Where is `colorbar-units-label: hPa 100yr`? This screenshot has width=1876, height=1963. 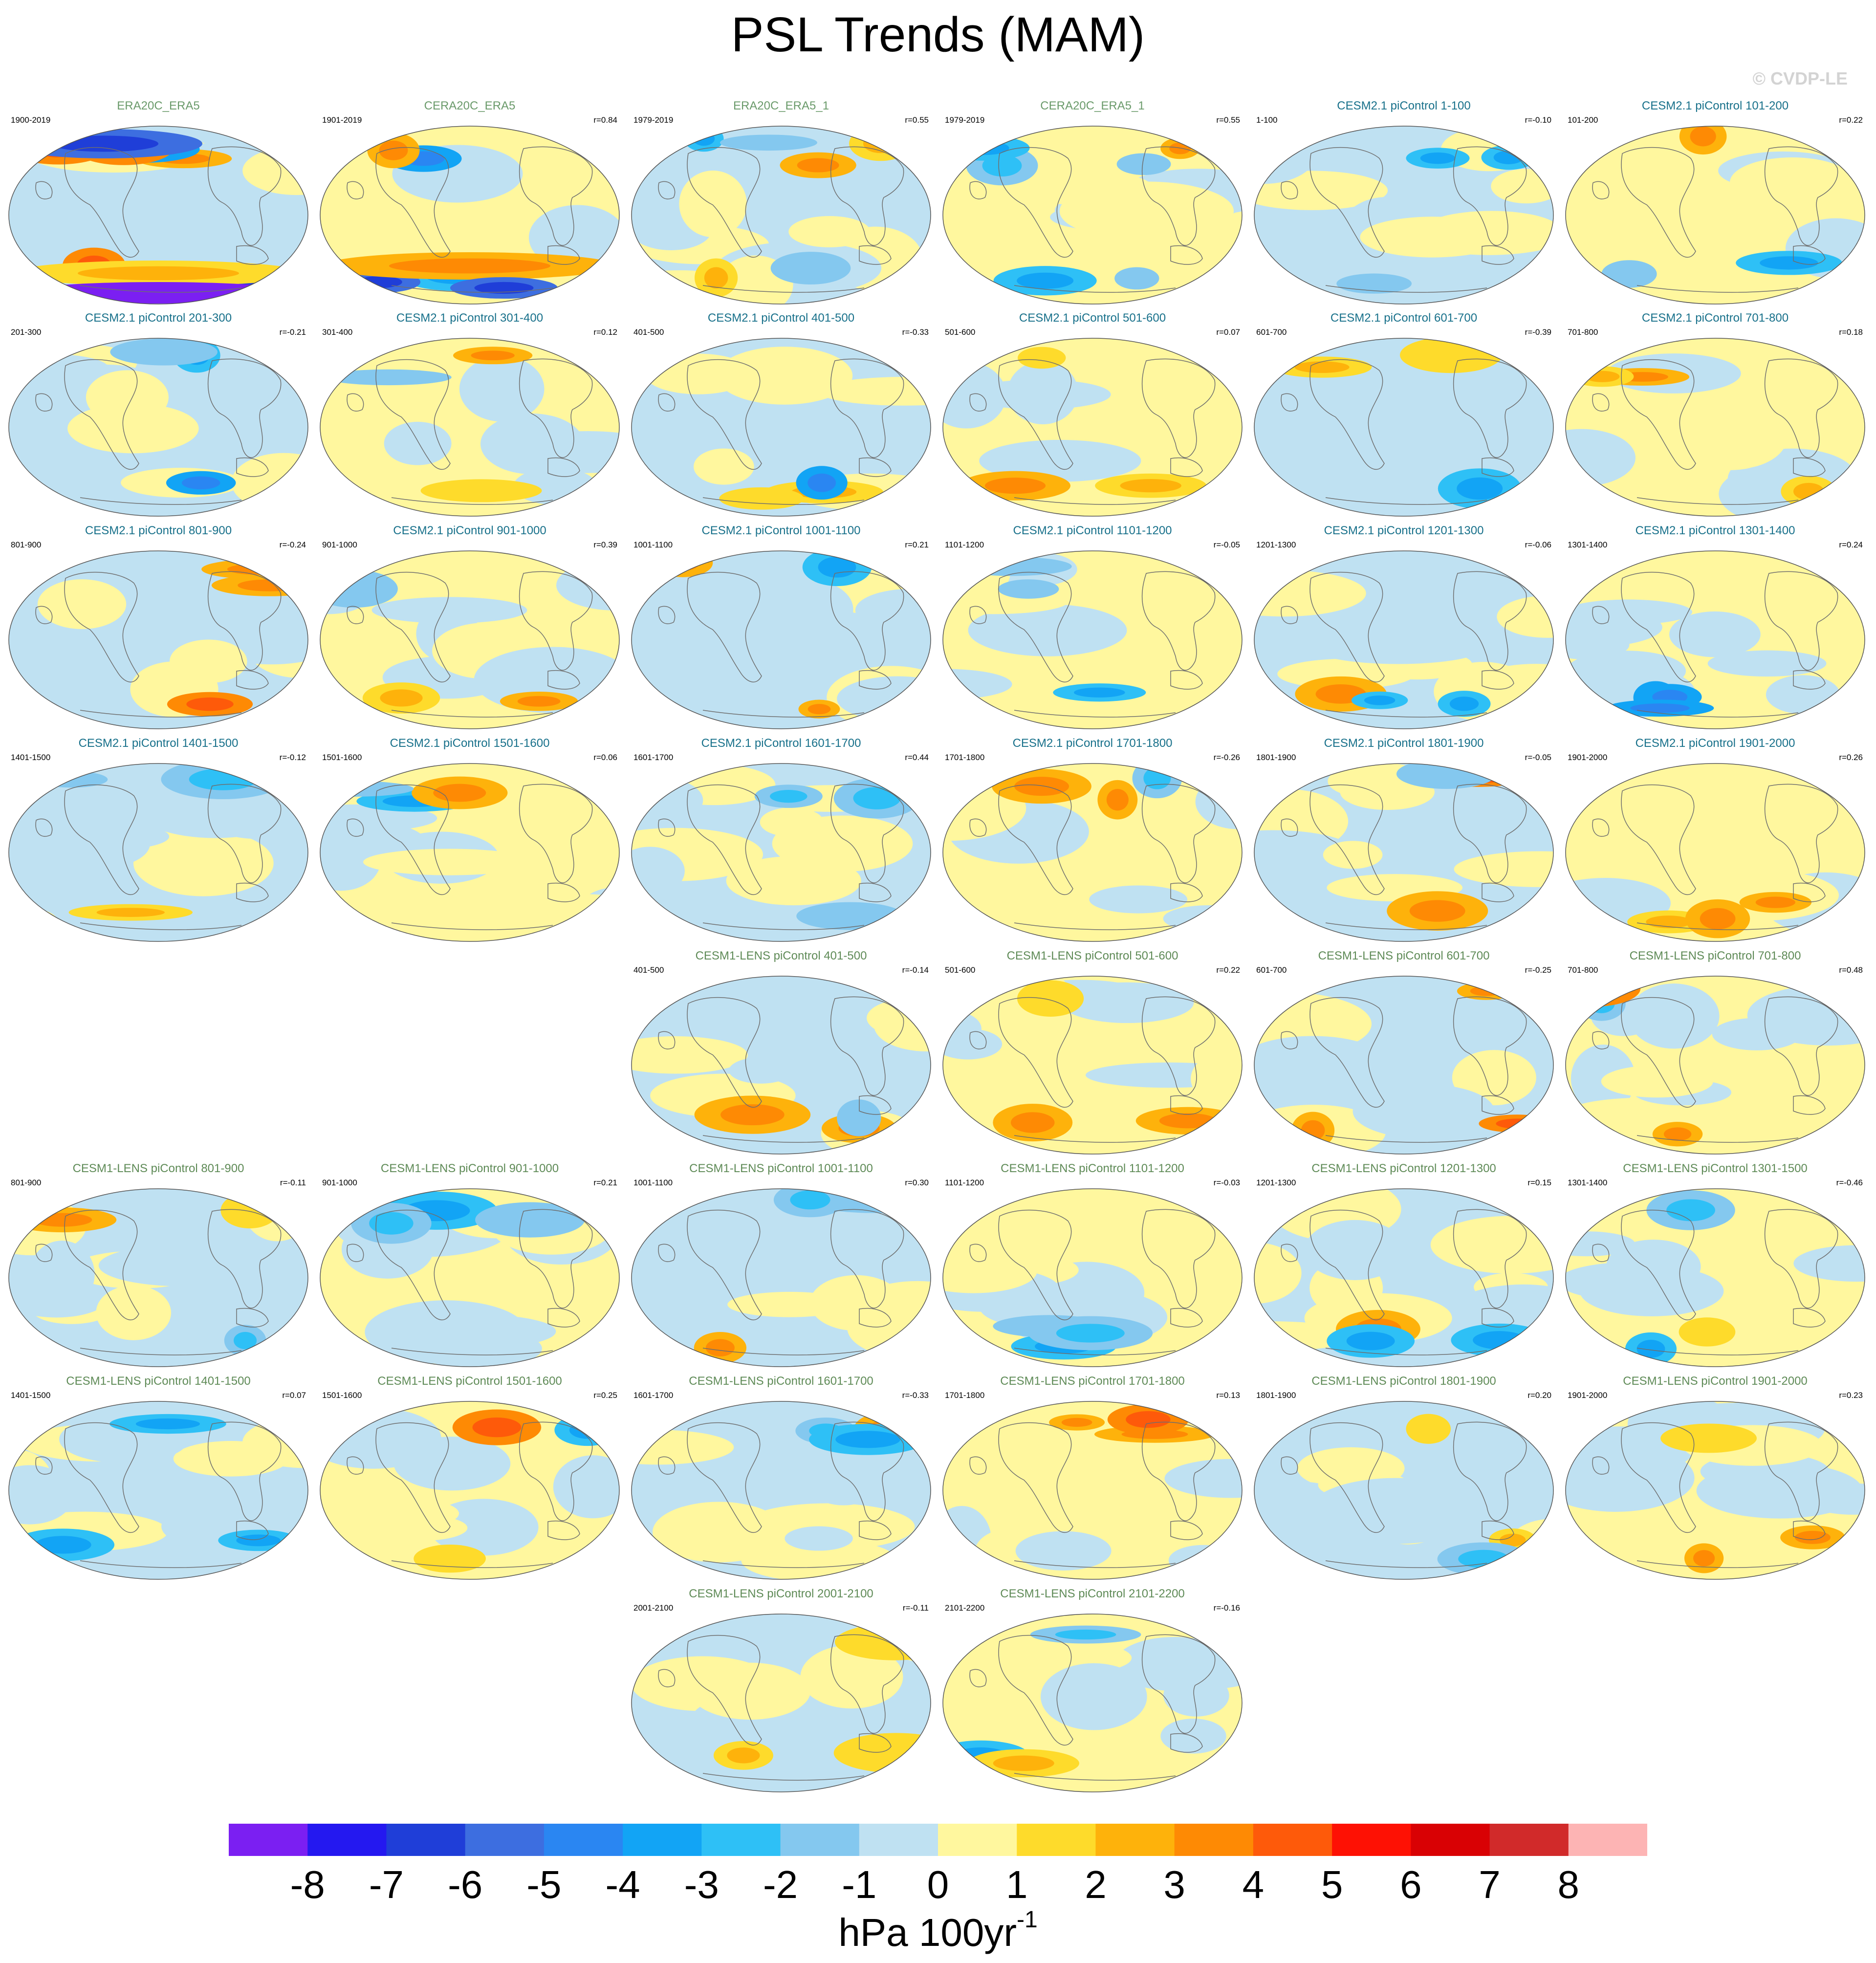
colorbar-units-label: hPa 100yr is located at coordinates (927, 1932).